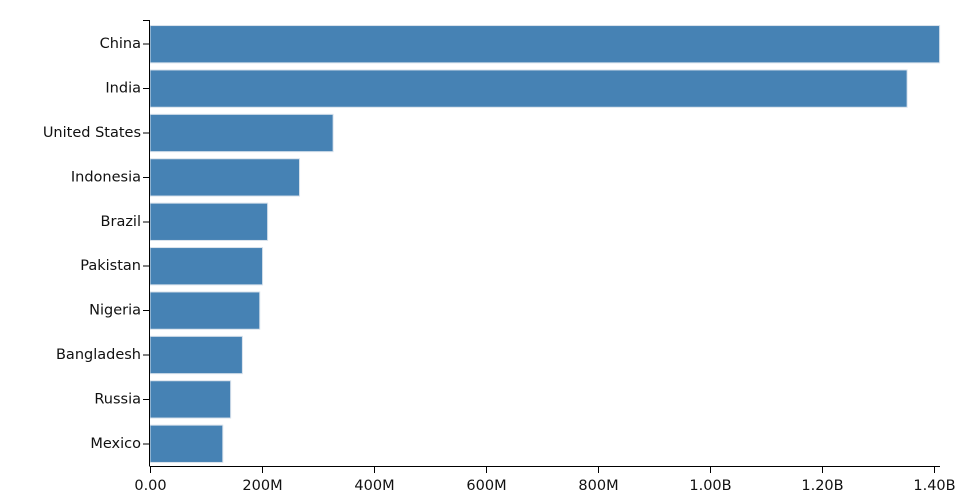 The image size is (960, 500). I want to click on bar-united-states, so click(241, 133).